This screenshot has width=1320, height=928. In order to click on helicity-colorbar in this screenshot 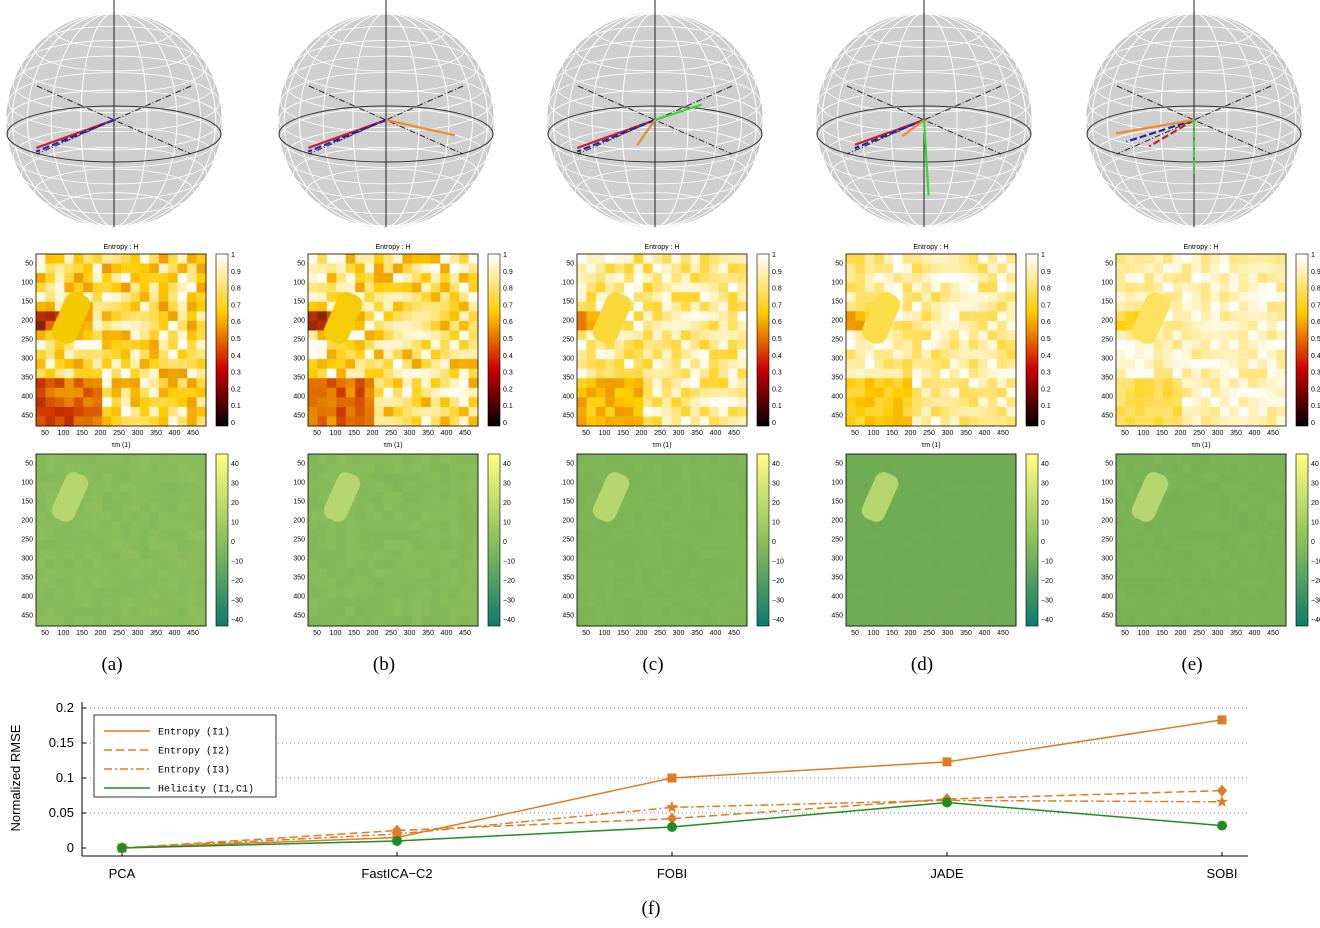, I will do `click(222, 540)`.